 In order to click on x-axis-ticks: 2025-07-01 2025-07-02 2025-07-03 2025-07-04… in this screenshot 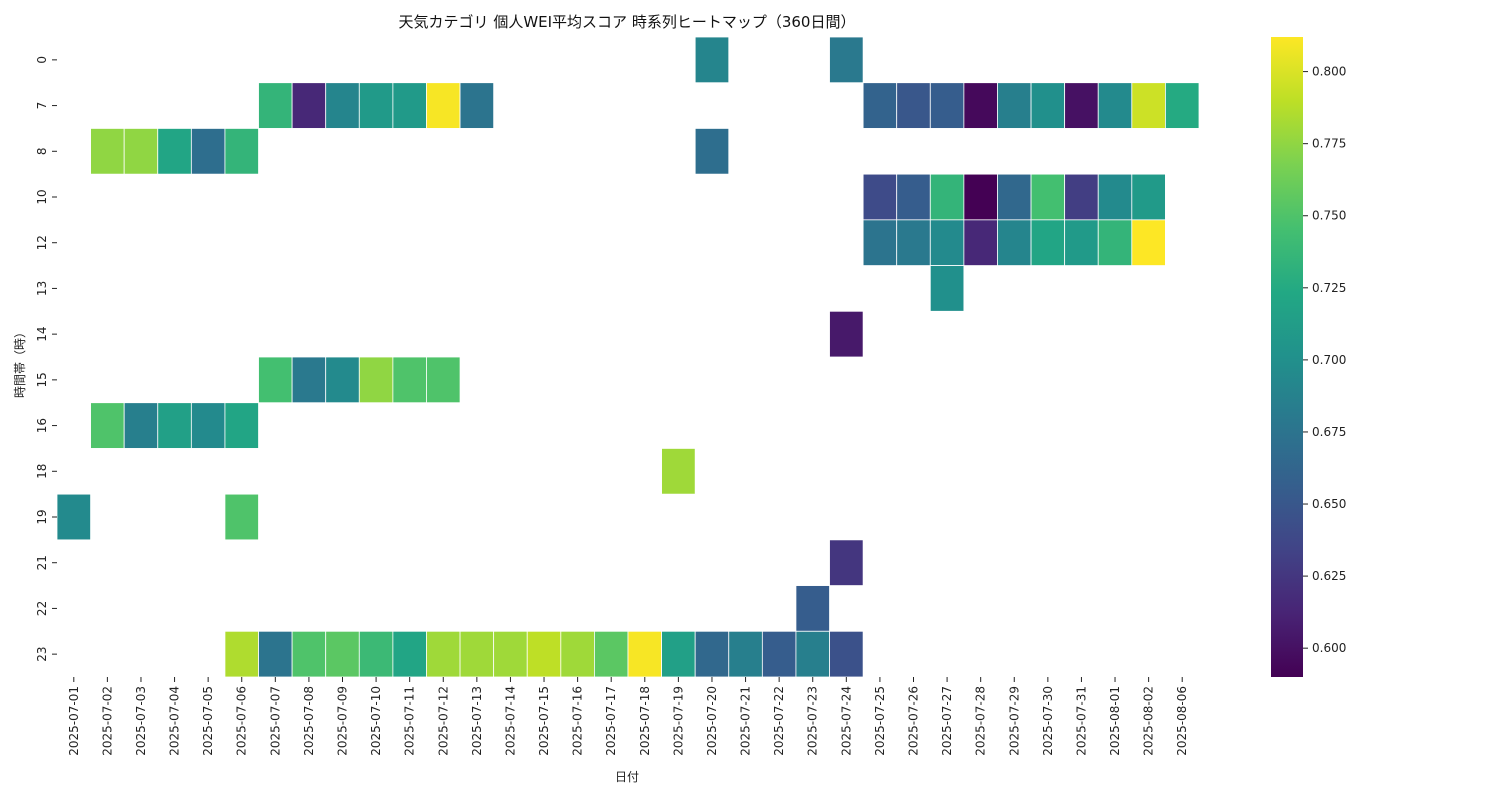, I will do `click(628, 716)`.